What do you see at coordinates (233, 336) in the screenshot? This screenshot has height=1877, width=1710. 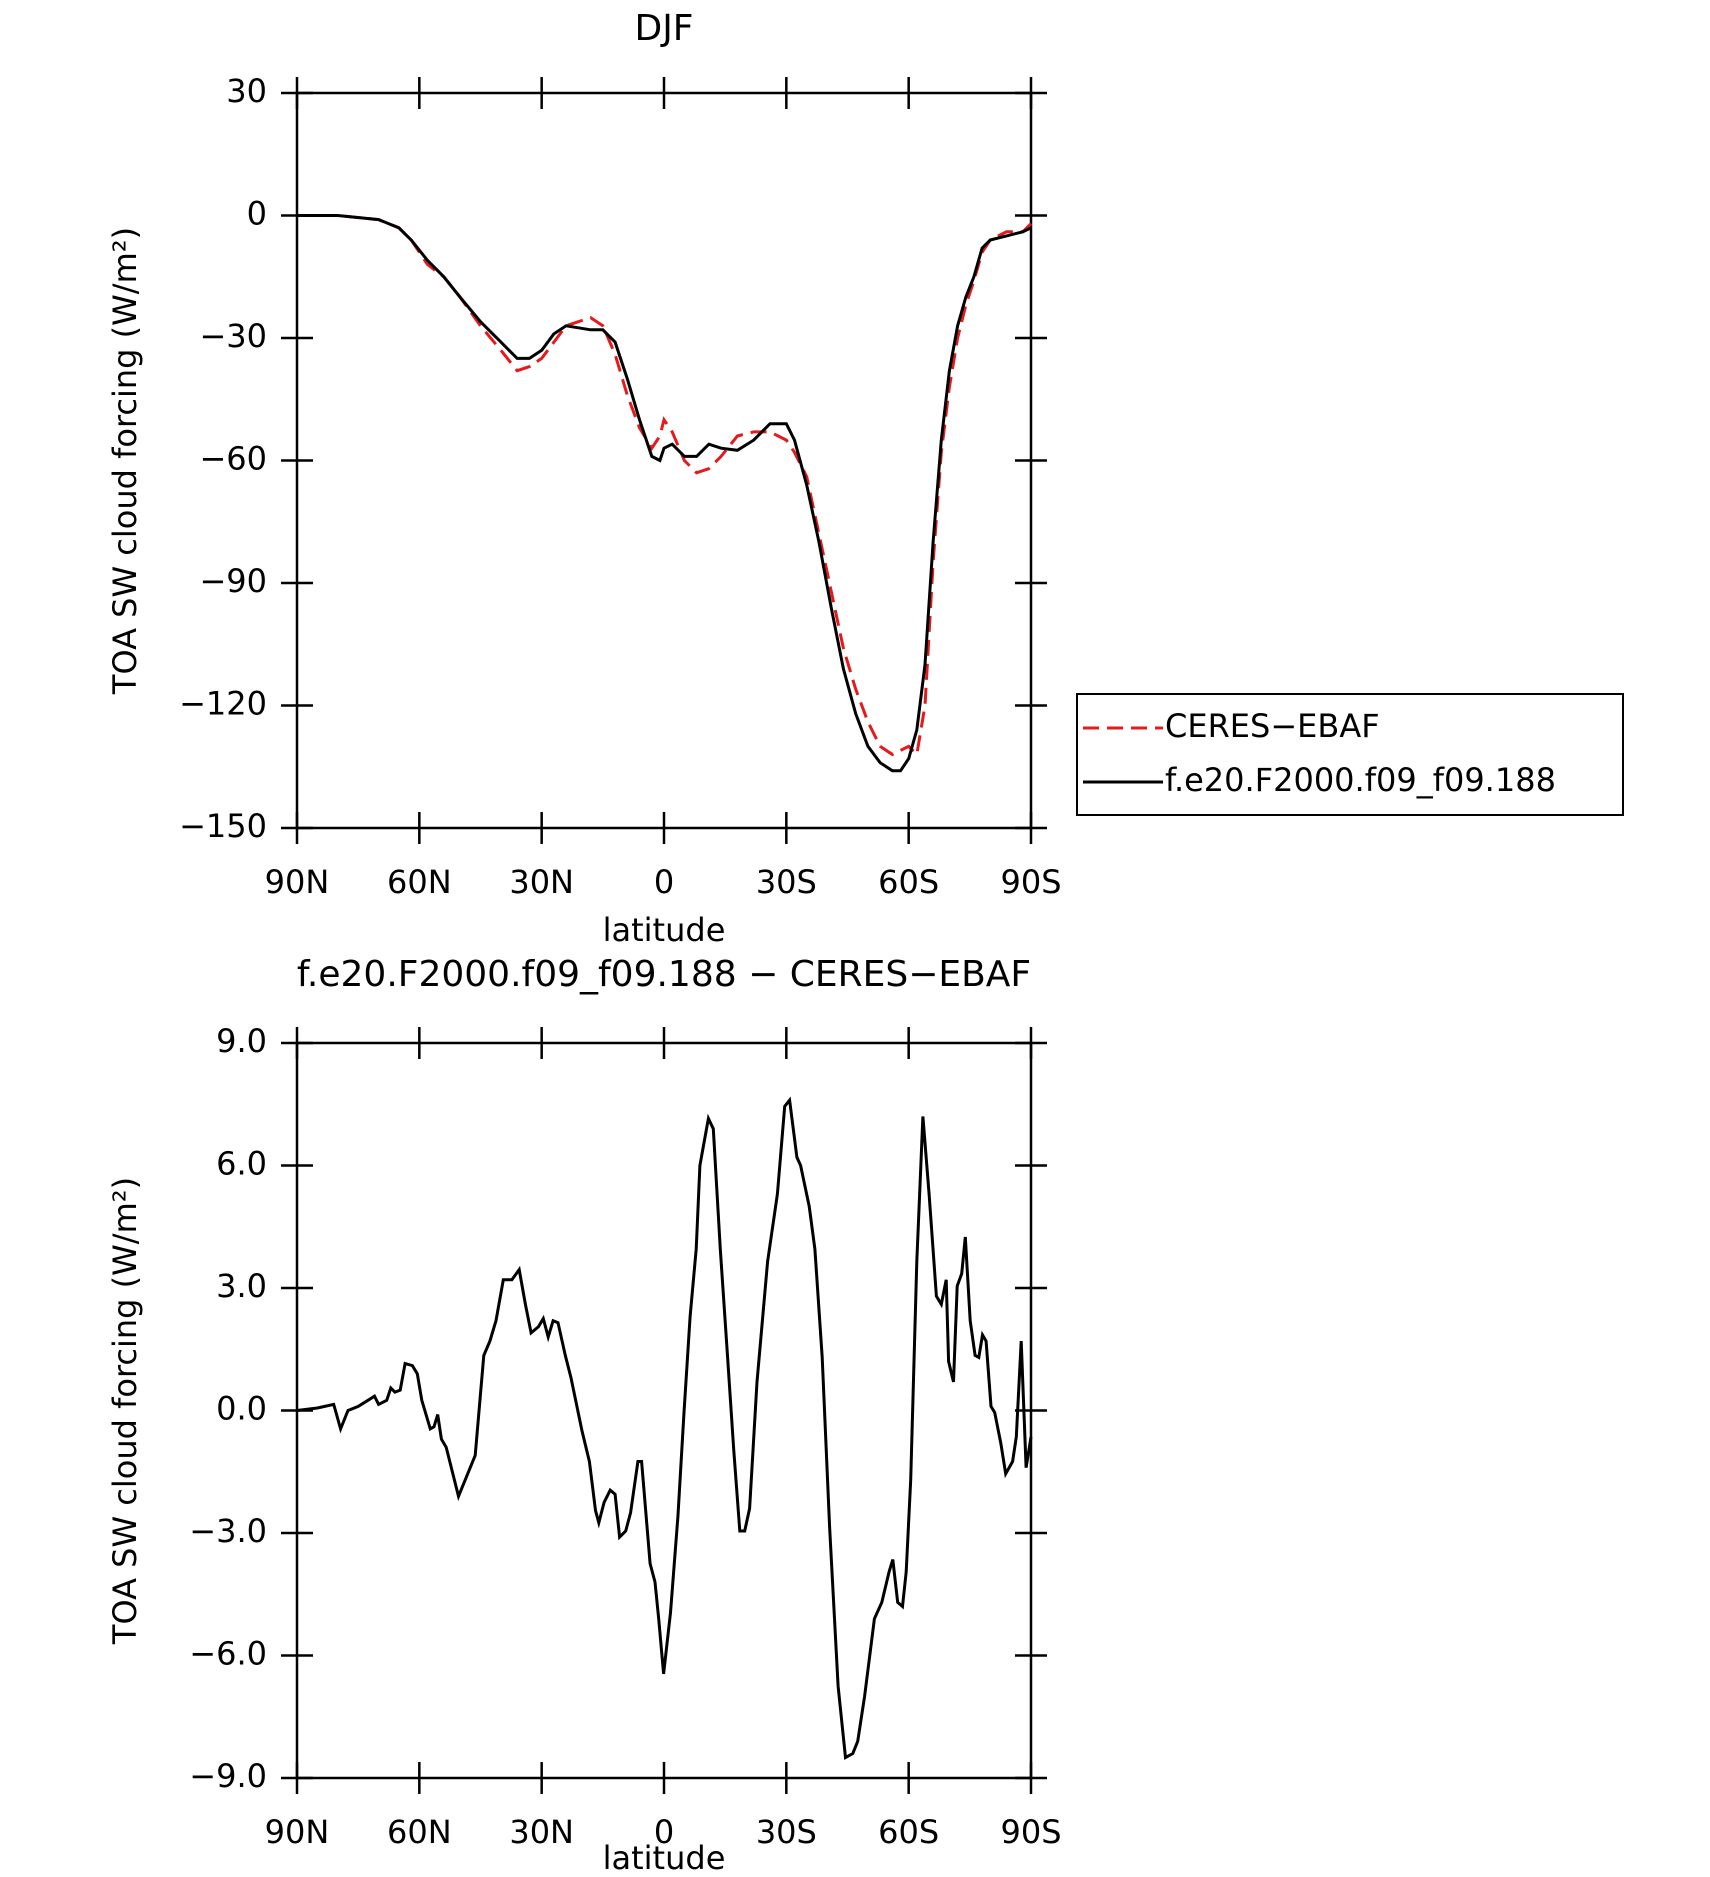 I see `y-tick-label: −30` at bounding box center [233, 336].